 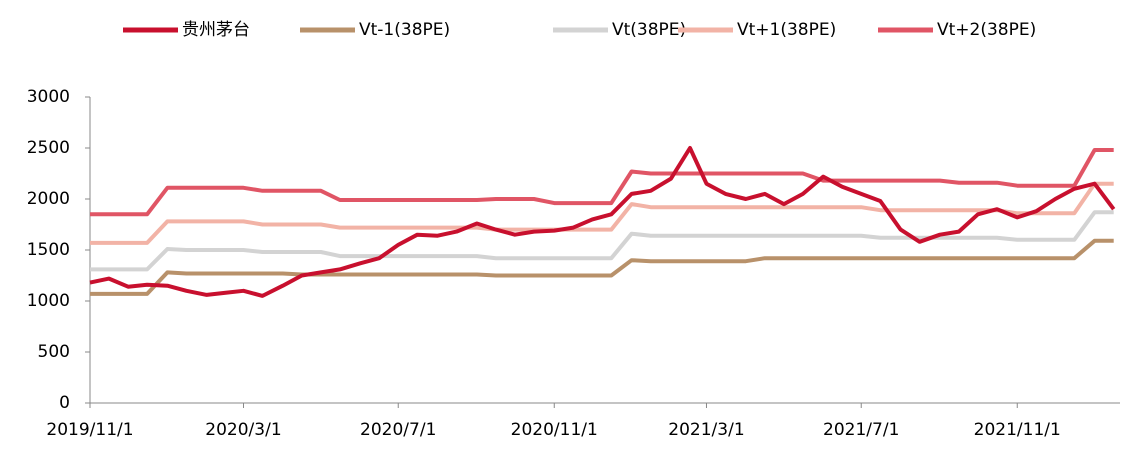 What do you see at coordinates (48, 148) in the screenshot?
I see `y-tick-label: 2500` at bounding box center [48, 148].